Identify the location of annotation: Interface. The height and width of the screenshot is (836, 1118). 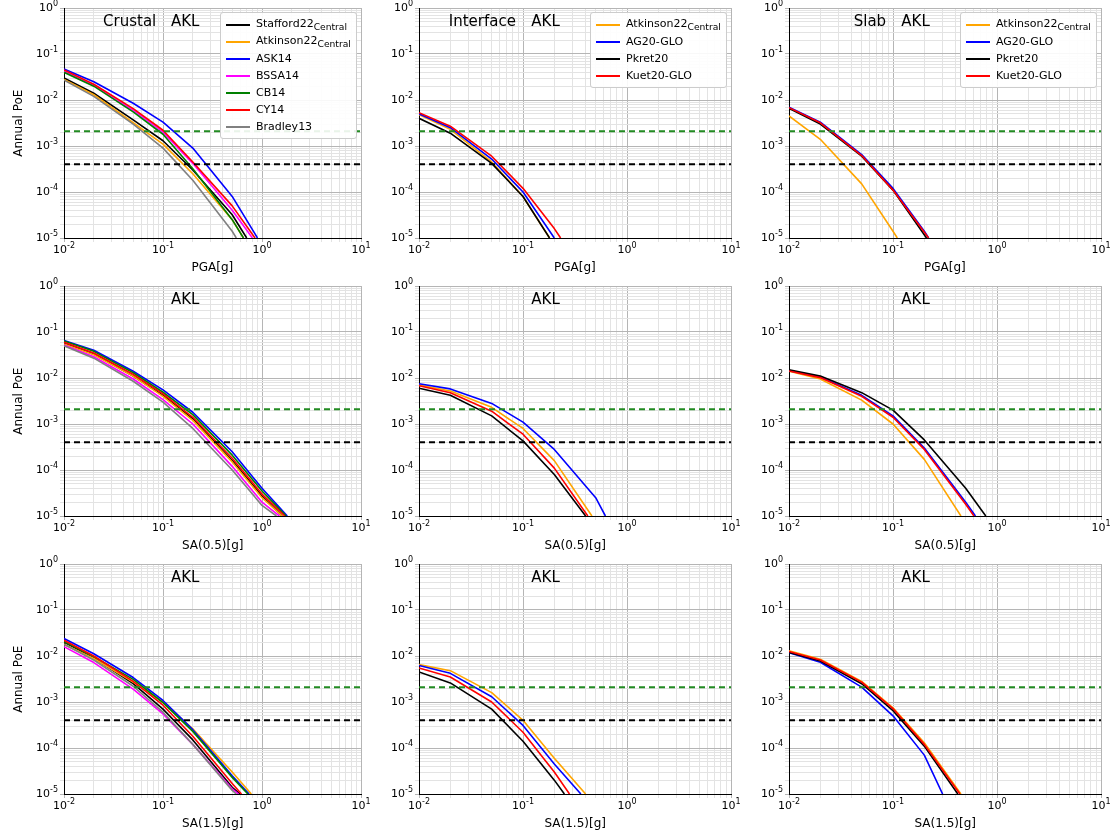
(482, 21).